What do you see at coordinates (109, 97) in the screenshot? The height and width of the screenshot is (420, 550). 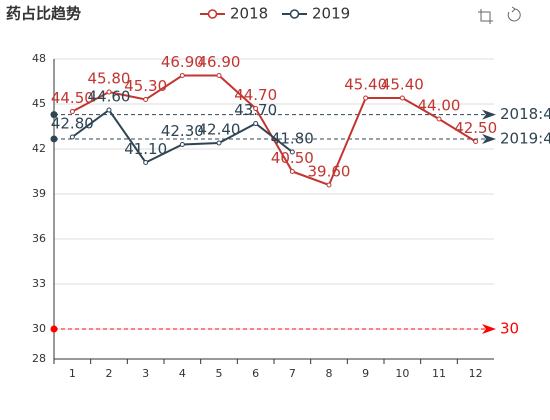 I see `data-label: 44.60` at bounding box center [109, 97].